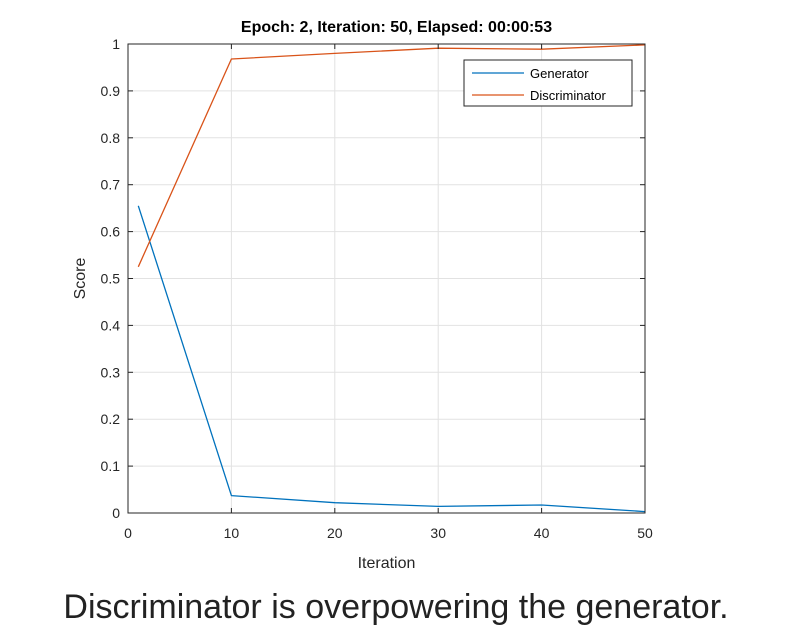  I want to click on y-tick-label: 0.4, so click(111, 325).